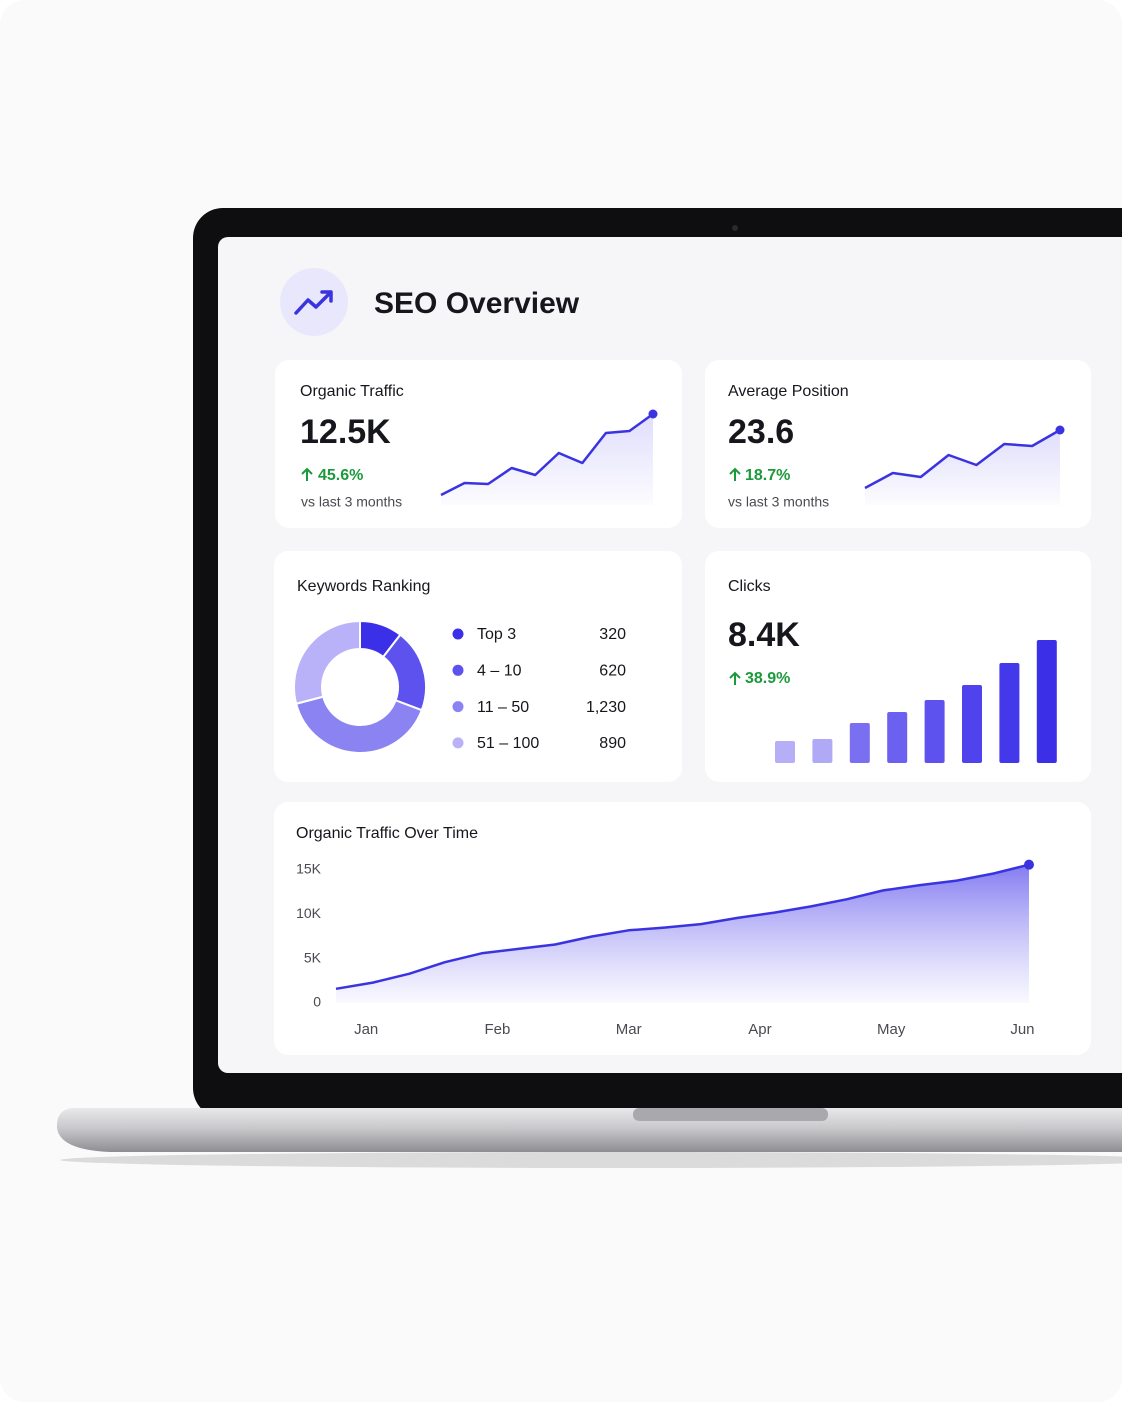 The height and width of the screenshot is (1402, 1122). I want to click on legend-label: 4 – 10, so click(499, 671).